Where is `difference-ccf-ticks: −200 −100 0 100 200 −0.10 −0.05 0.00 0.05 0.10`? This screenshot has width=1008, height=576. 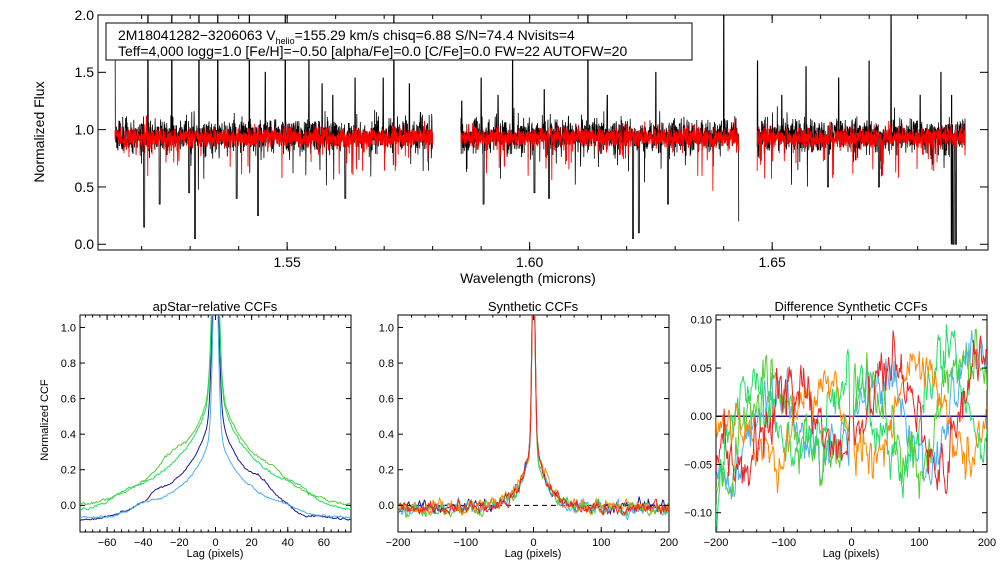
difference-ccf-ticks: −200 −100 0 100 200 −0.10 −0.05 0.00 0.05 0.10 is located at coordinates (840, 432).